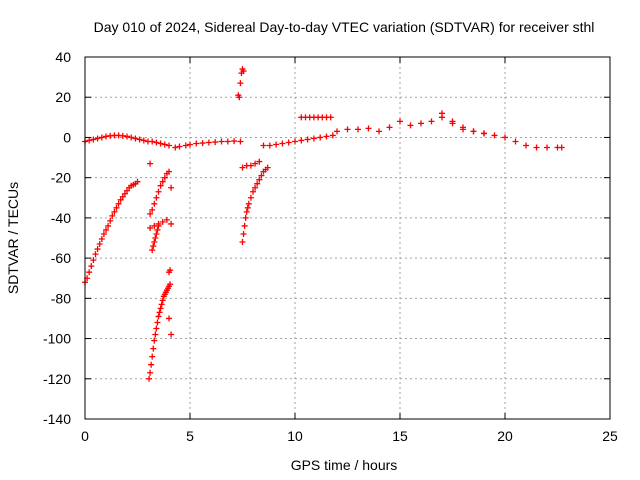  I want to click on y-axis-label: SDTVAR / TECUs, so click(13, 238).